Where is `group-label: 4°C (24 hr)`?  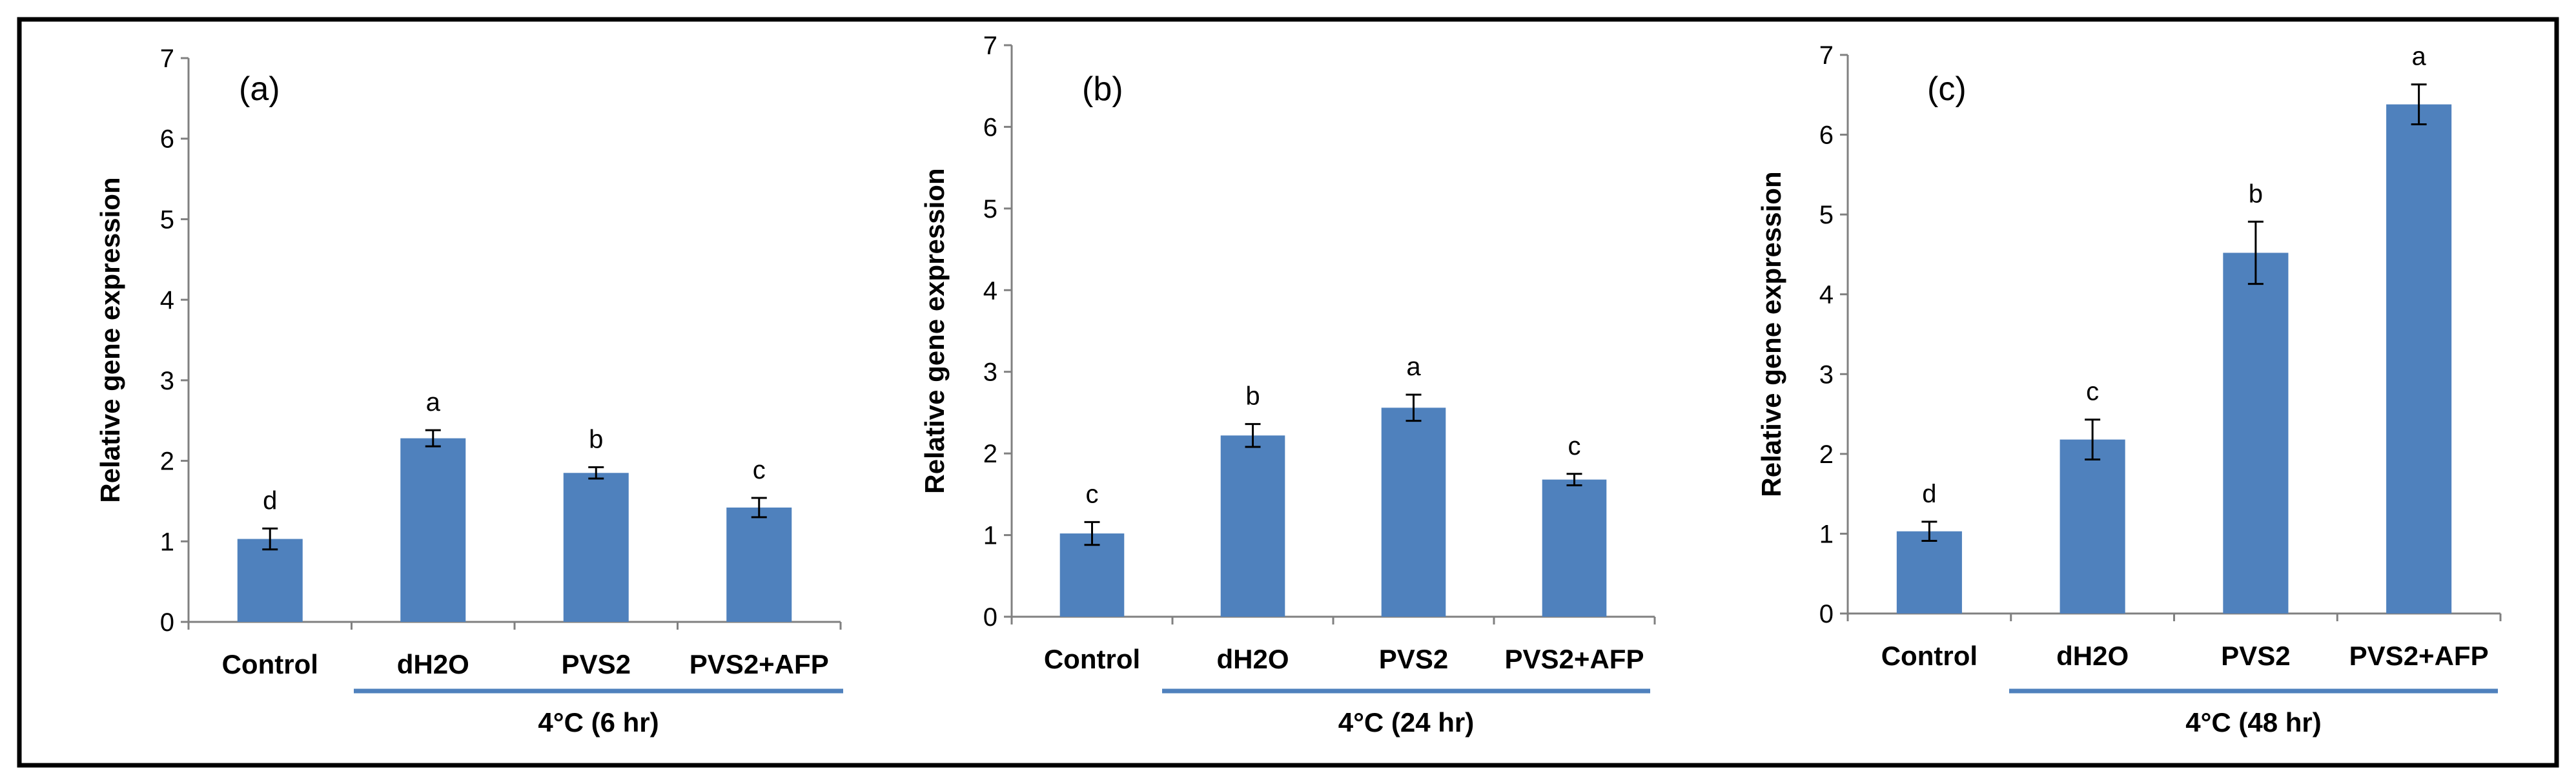
group-label: 4°C (24 hr) is located at coordinates (1406, 722).